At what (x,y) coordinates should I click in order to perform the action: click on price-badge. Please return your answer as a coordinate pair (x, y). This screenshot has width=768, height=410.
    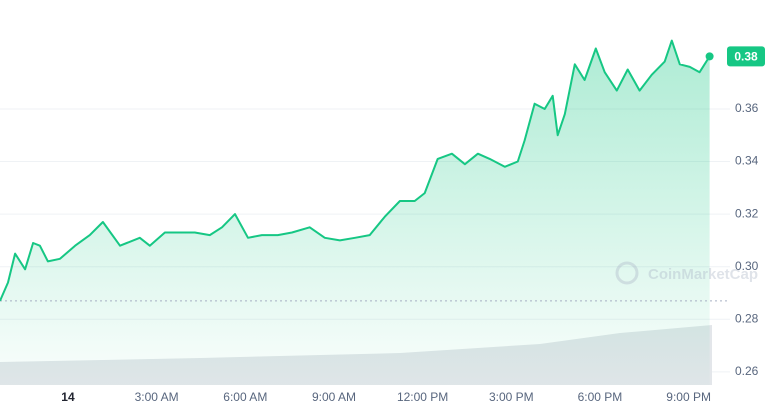
    Looking at the image, I should click on (746, 56).